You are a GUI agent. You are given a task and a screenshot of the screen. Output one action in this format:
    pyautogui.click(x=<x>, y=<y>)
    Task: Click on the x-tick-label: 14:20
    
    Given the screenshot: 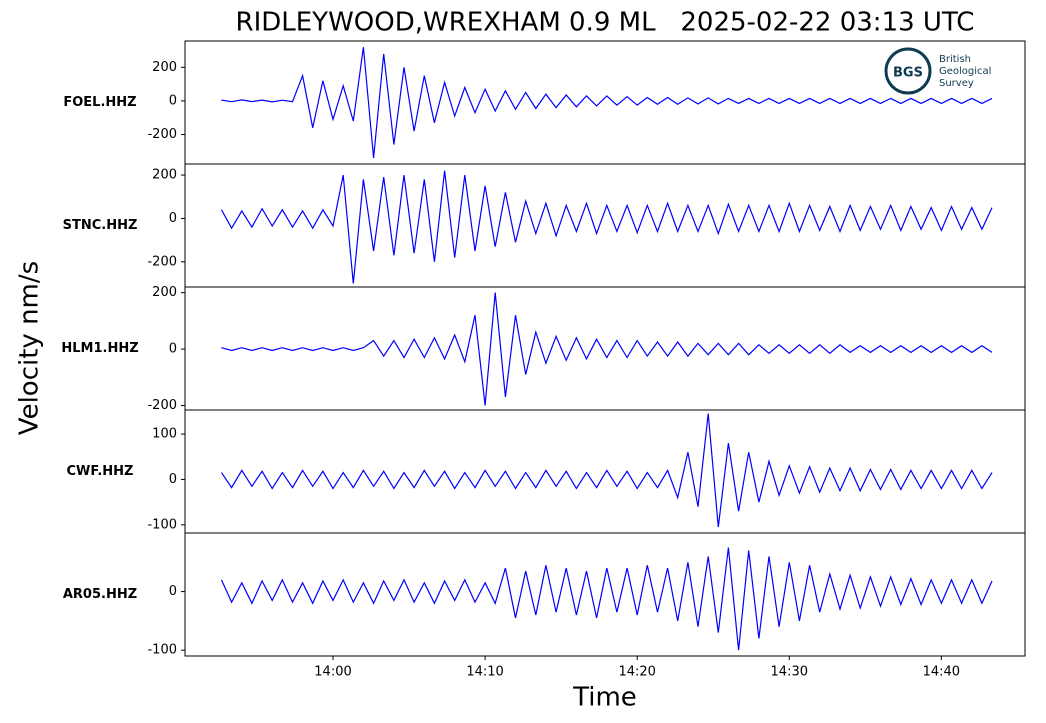 What is the action you would take?
    pyautogui.click(x=636, y=672)
    